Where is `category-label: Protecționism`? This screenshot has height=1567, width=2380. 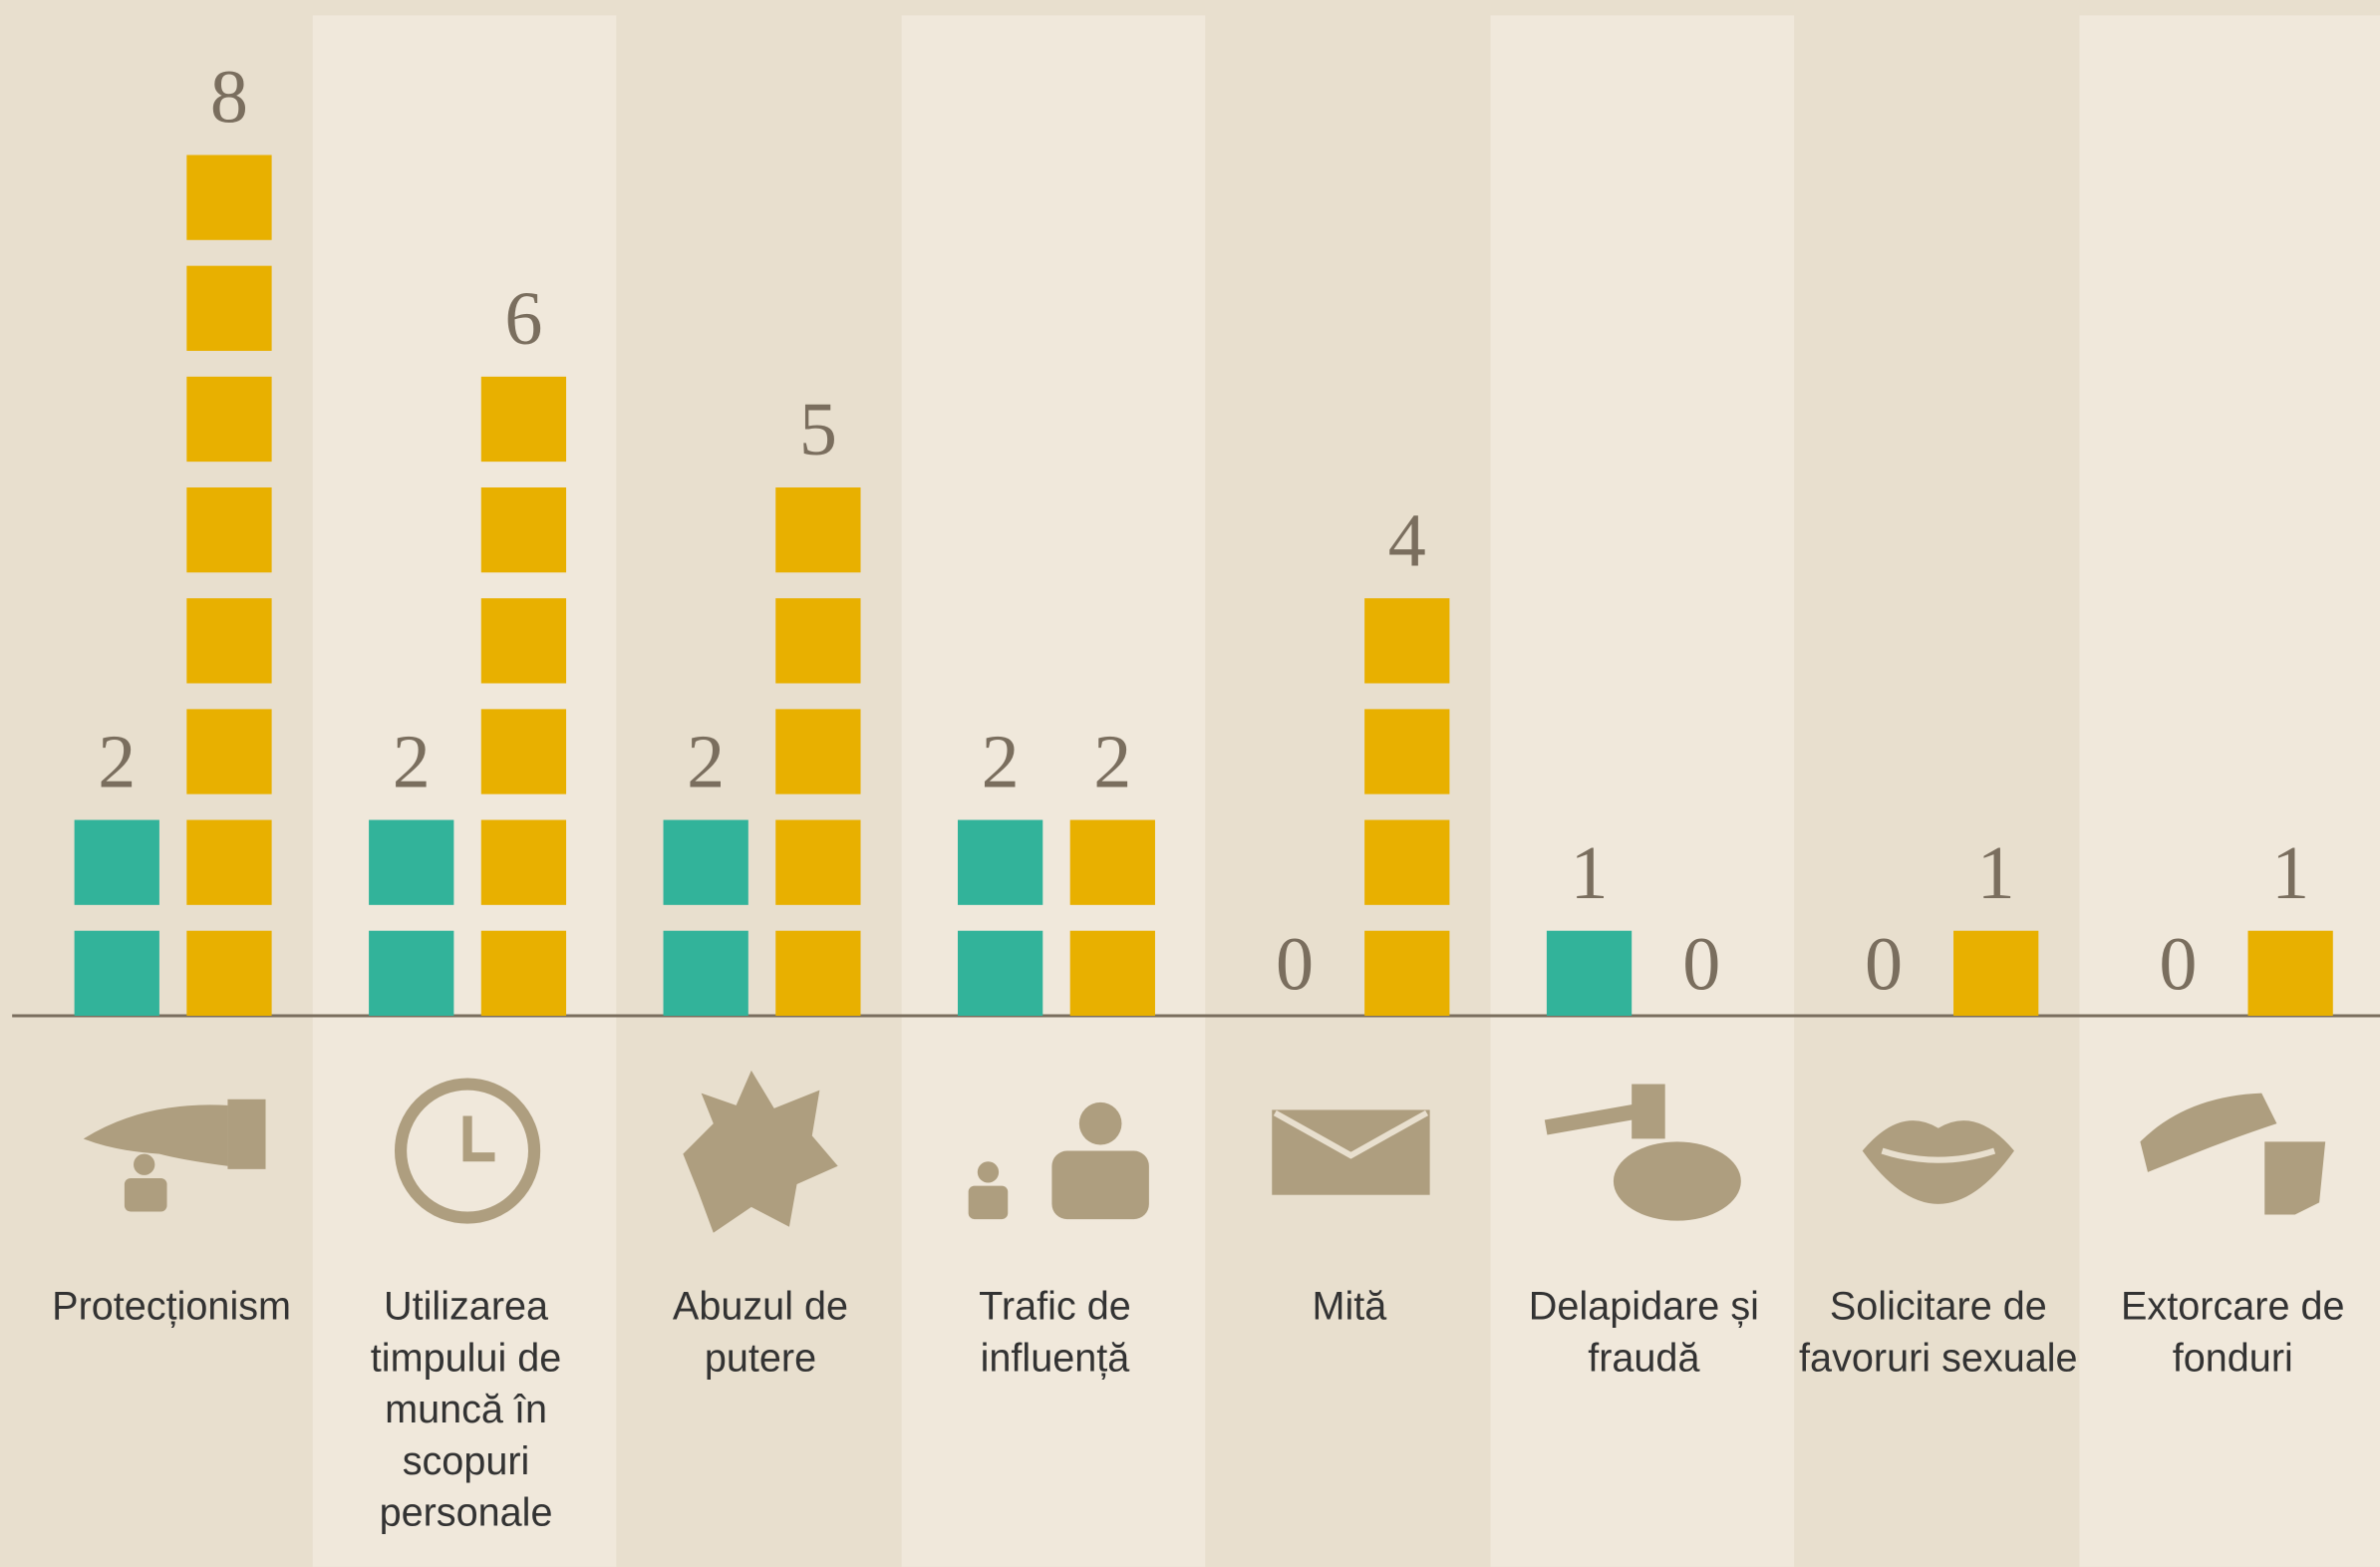
category-label: Protecționism is located at coordinates (172, 1306).